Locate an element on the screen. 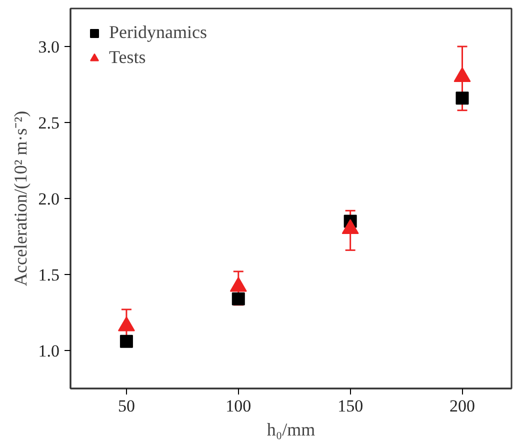 The image size is (513, 443). y-tick-label: 3.0 is located at coordinates (49, 47).